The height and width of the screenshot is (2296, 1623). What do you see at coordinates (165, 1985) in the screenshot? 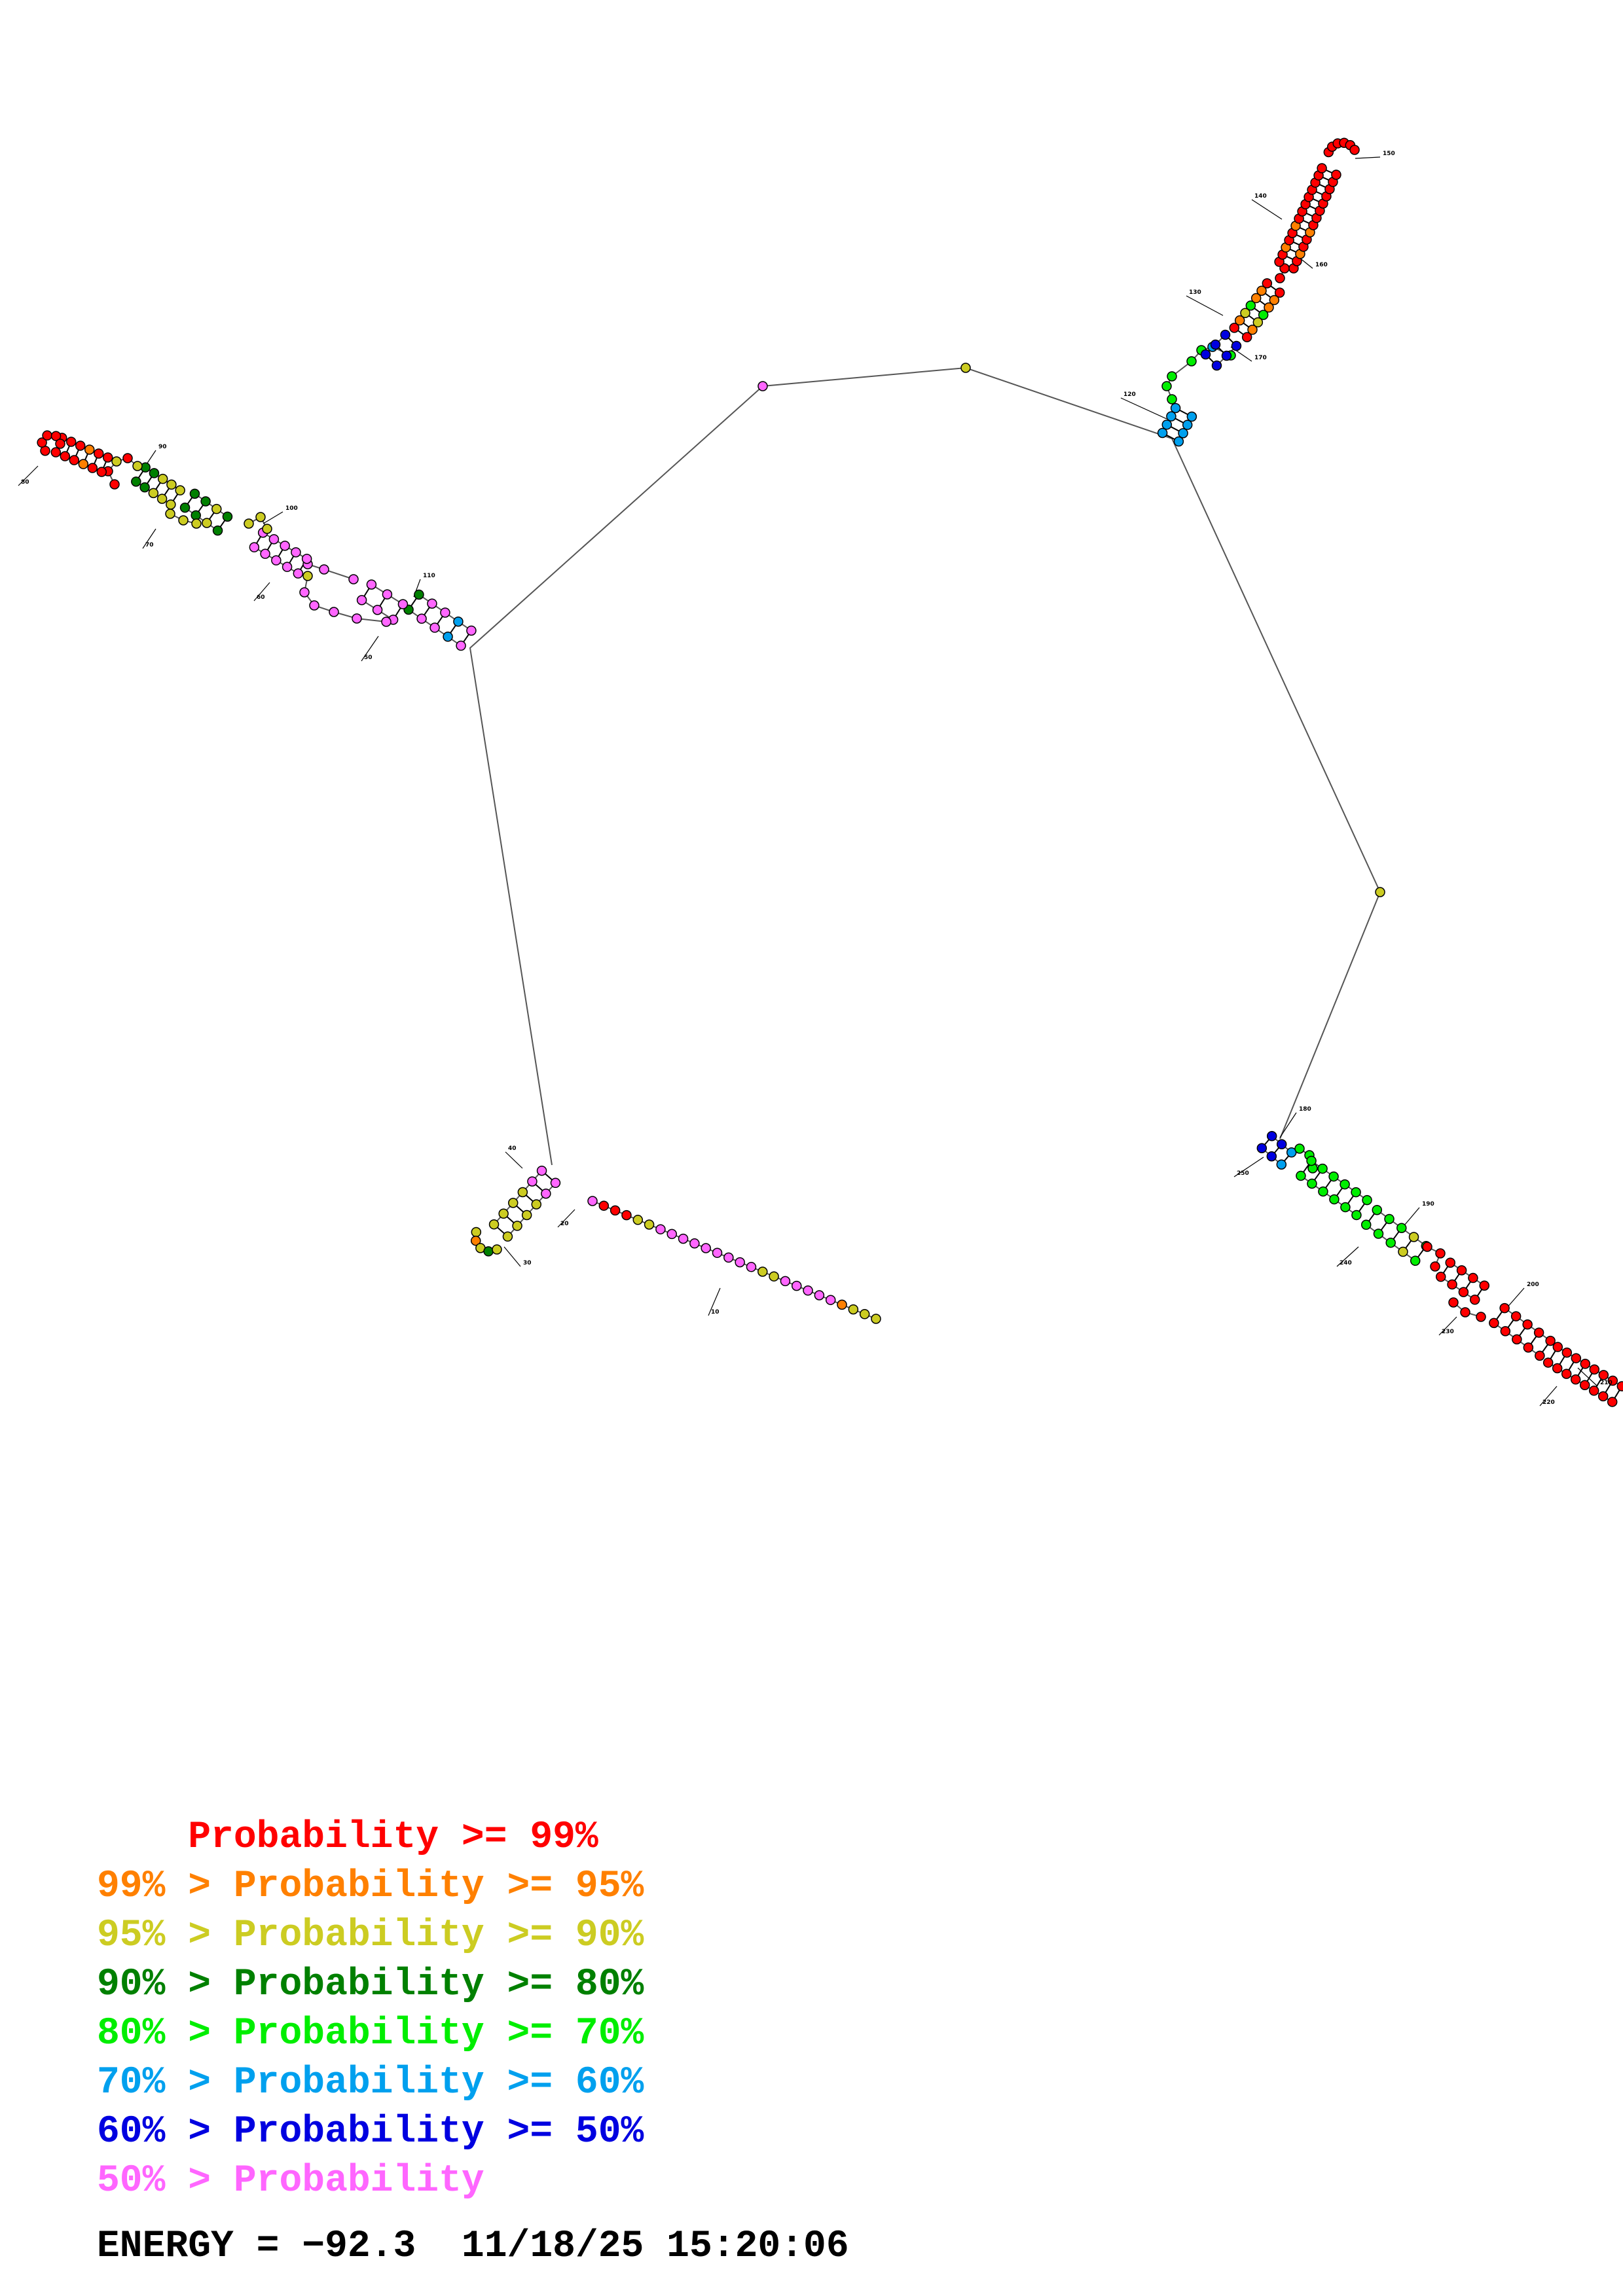
I see `legend-threshold: 90% >` at bounding box center [165, 1985].